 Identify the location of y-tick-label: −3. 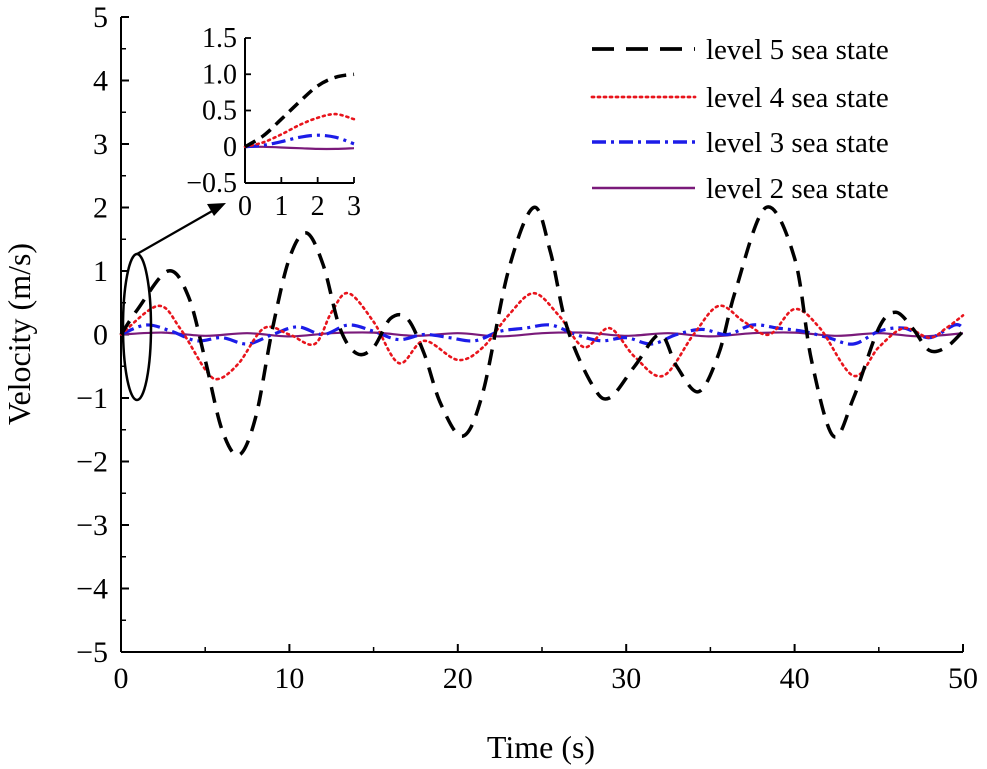
(92, 525).